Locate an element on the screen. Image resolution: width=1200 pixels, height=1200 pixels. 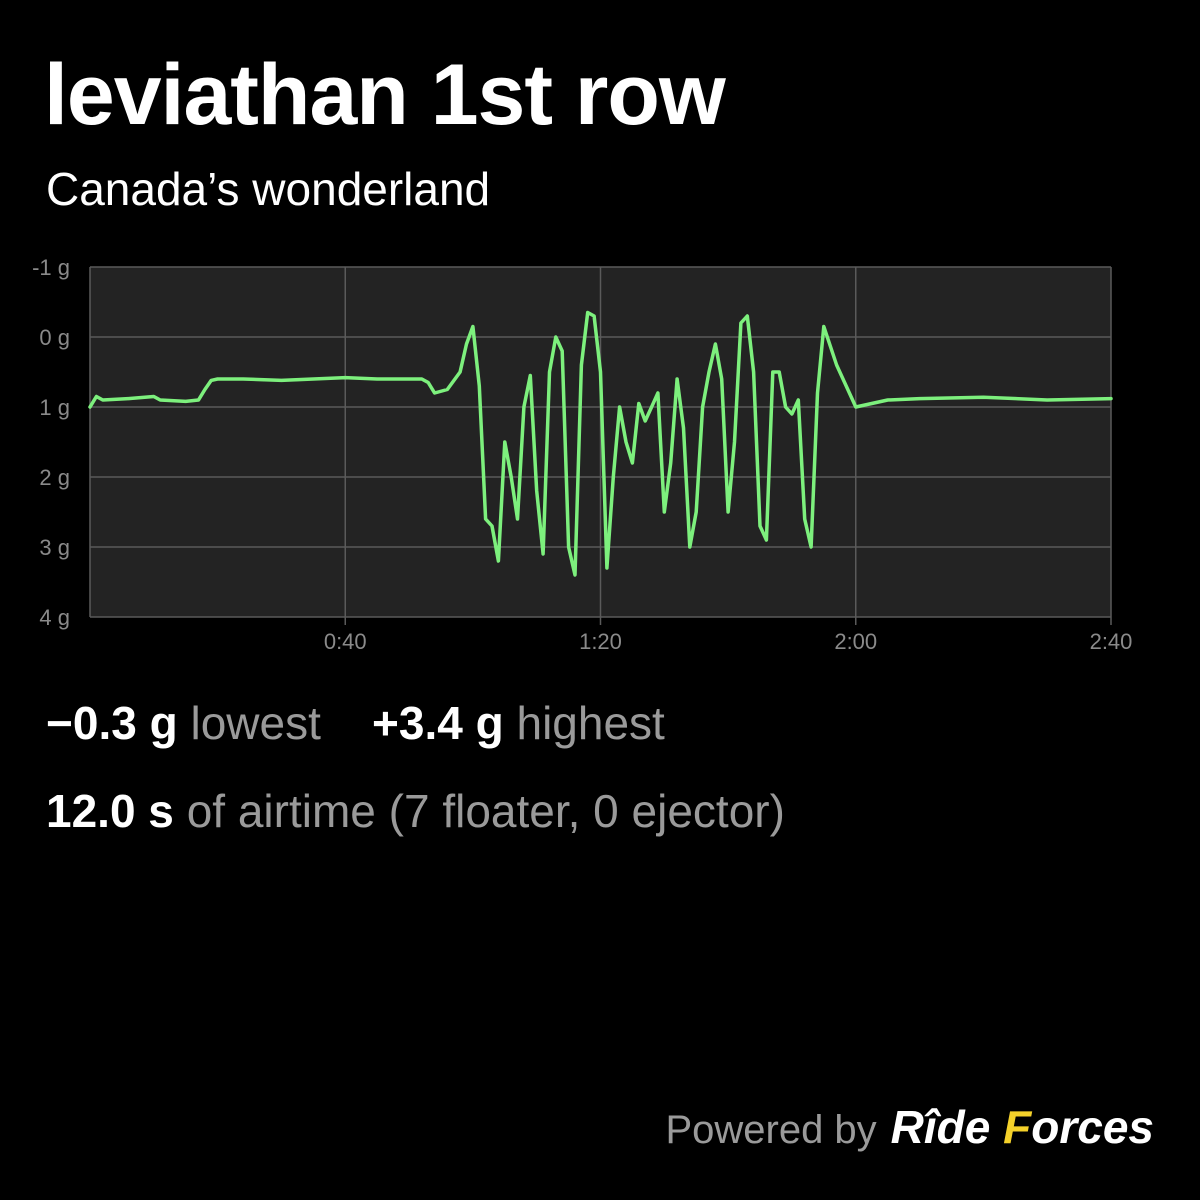
airtime-value: 12.0 s is located at coordinates (110, 811).